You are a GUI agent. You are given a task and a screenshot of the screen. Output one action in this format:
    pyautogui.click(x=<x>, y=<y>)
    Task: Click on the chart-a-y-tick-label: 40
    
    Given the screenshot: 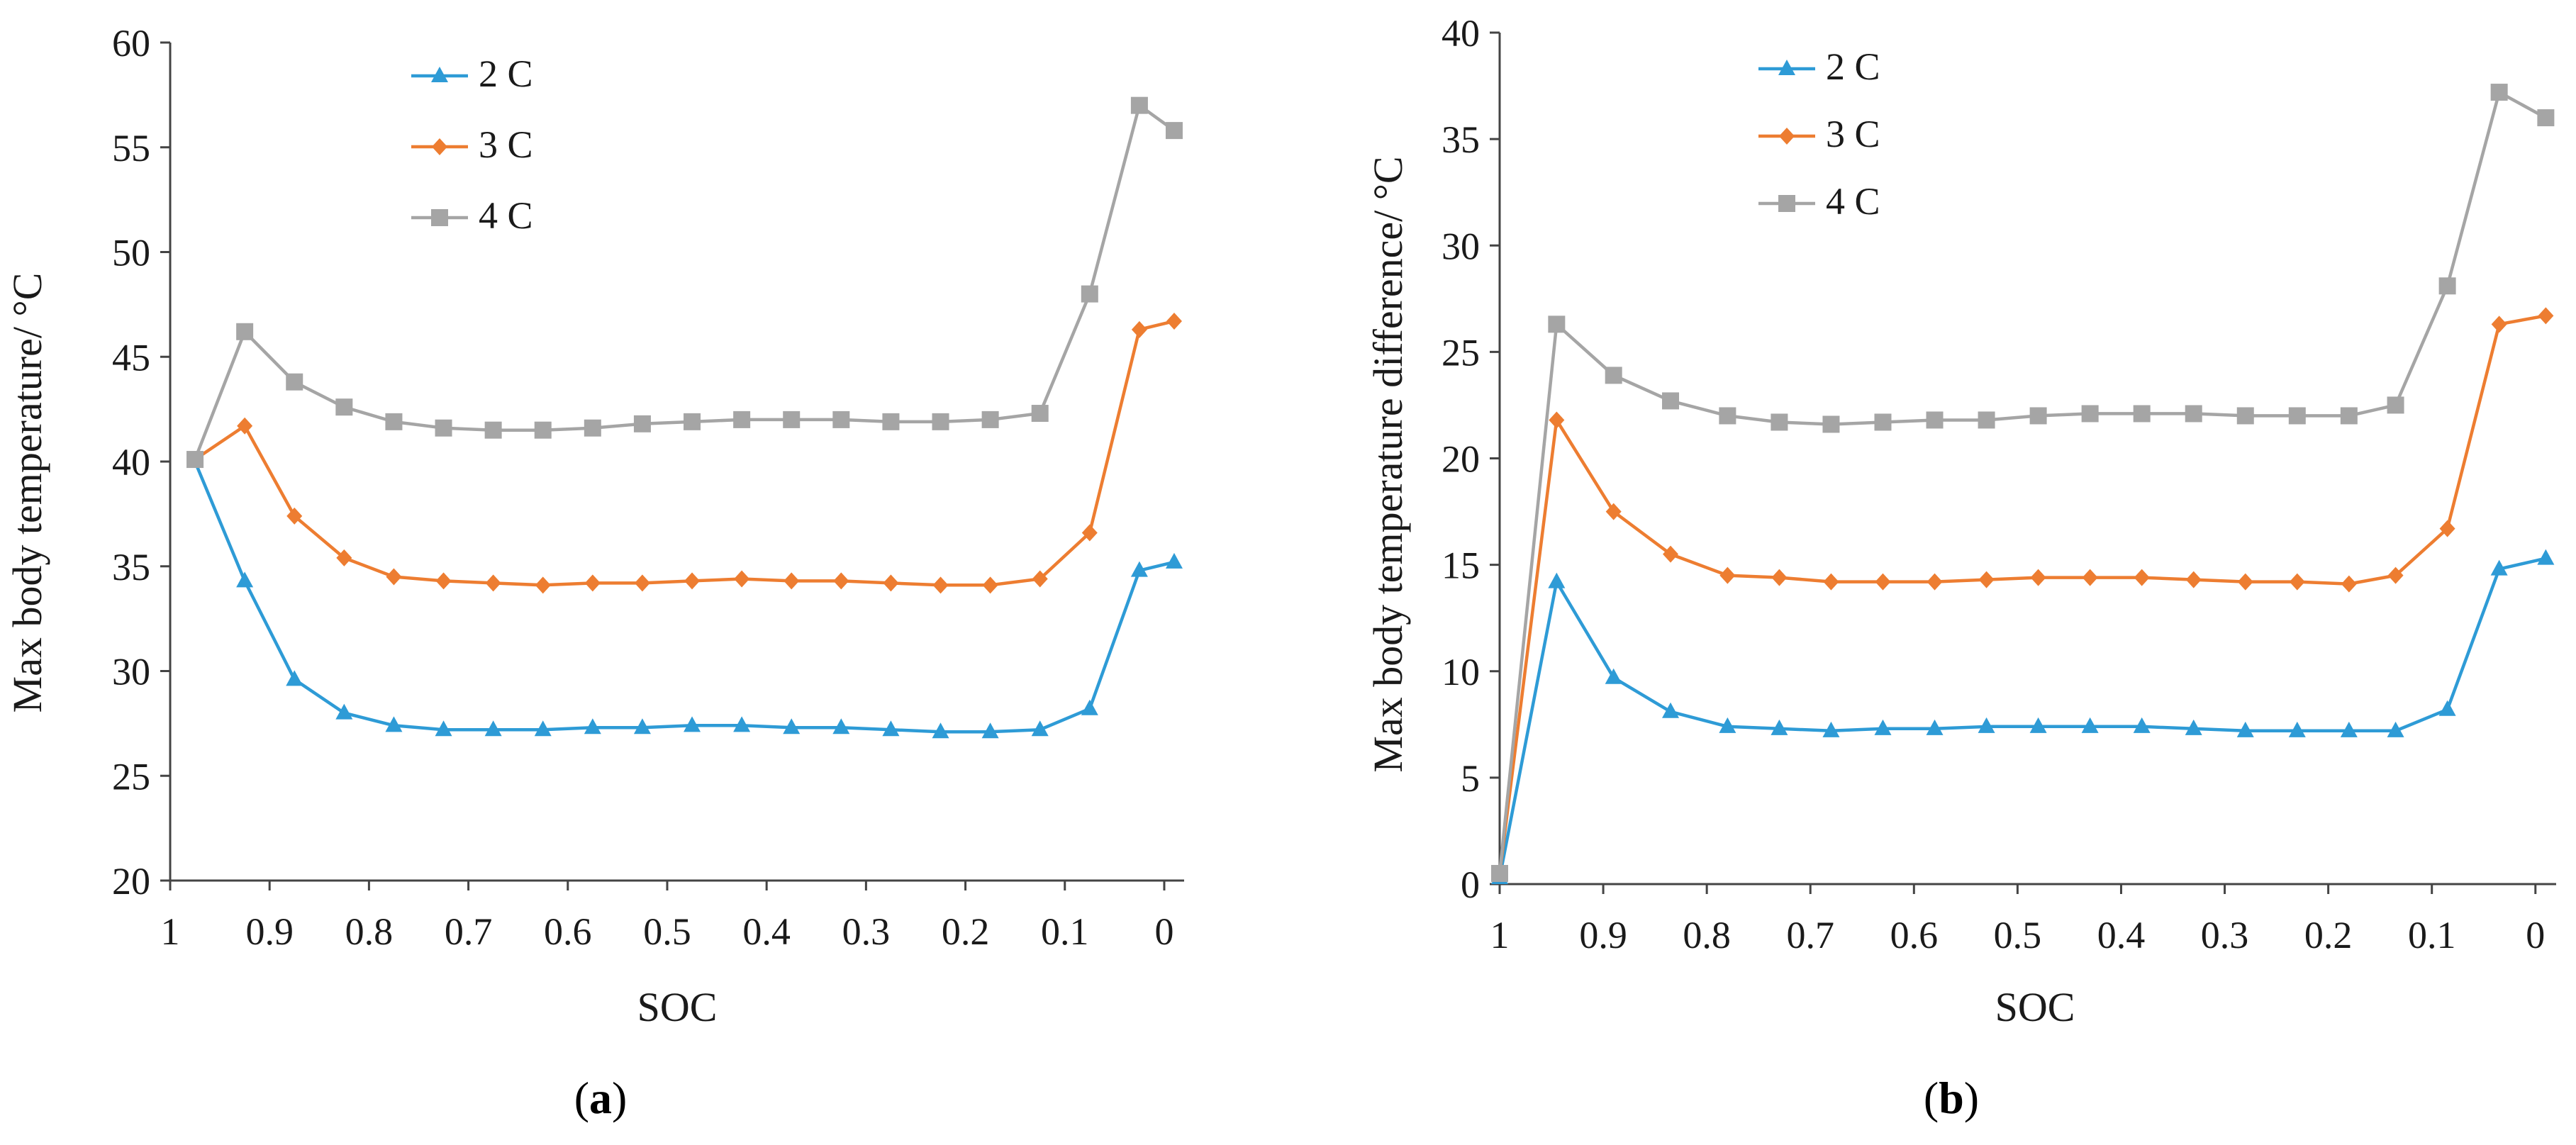 What is the action you would take?
    pyautogui.click(x=131, y=462)
    